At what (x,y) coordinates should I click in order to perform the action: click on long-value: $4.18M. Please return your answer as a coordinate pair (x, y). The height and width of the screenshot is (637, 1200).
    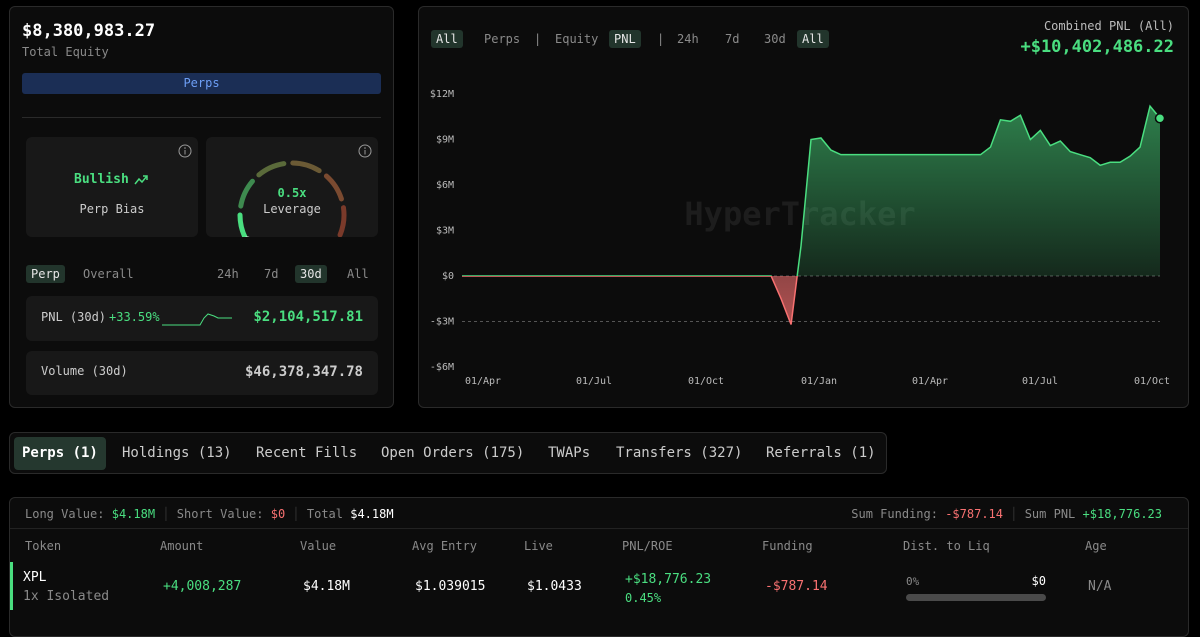
    Looking at the image, I should click on (133, 514).